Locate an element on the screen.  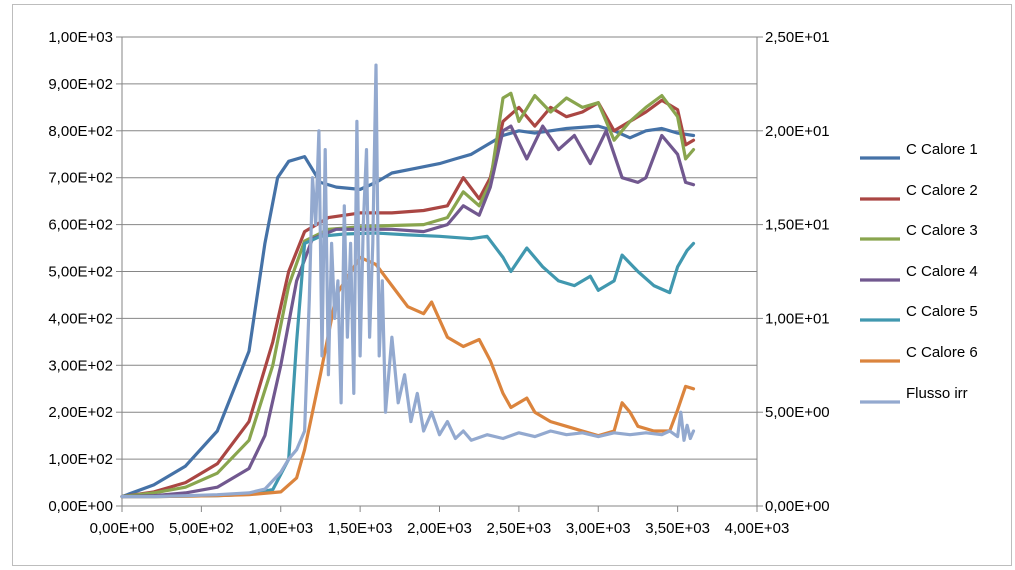
legend-item: C Calore 5 is located at coordinates (933, 320).